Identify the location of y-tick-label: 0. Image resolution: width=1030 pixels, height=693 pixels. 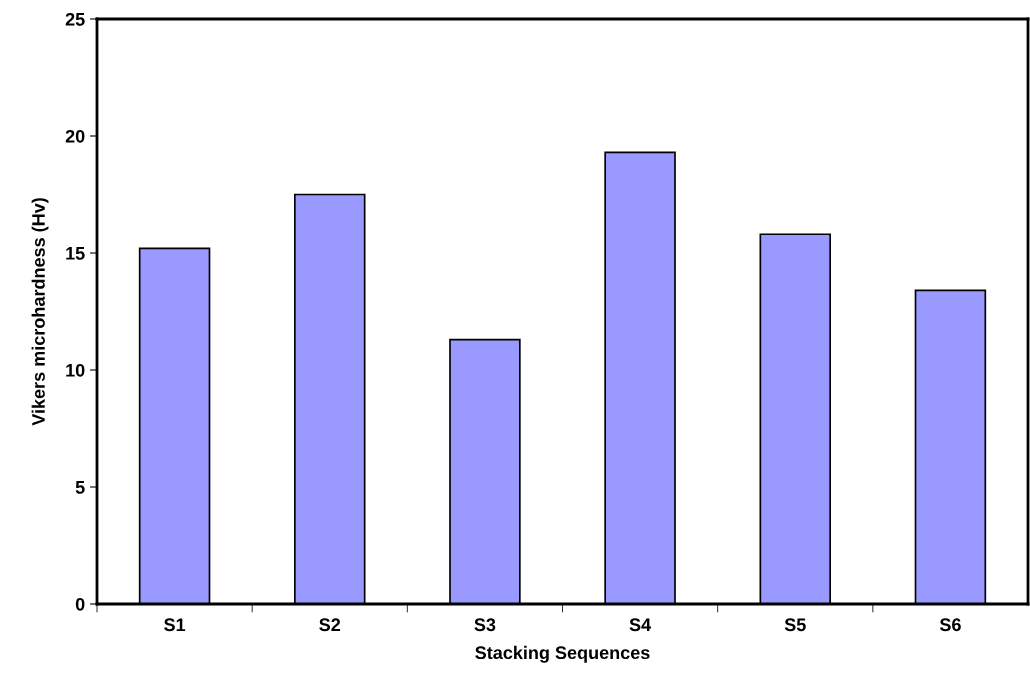
(80, 604).